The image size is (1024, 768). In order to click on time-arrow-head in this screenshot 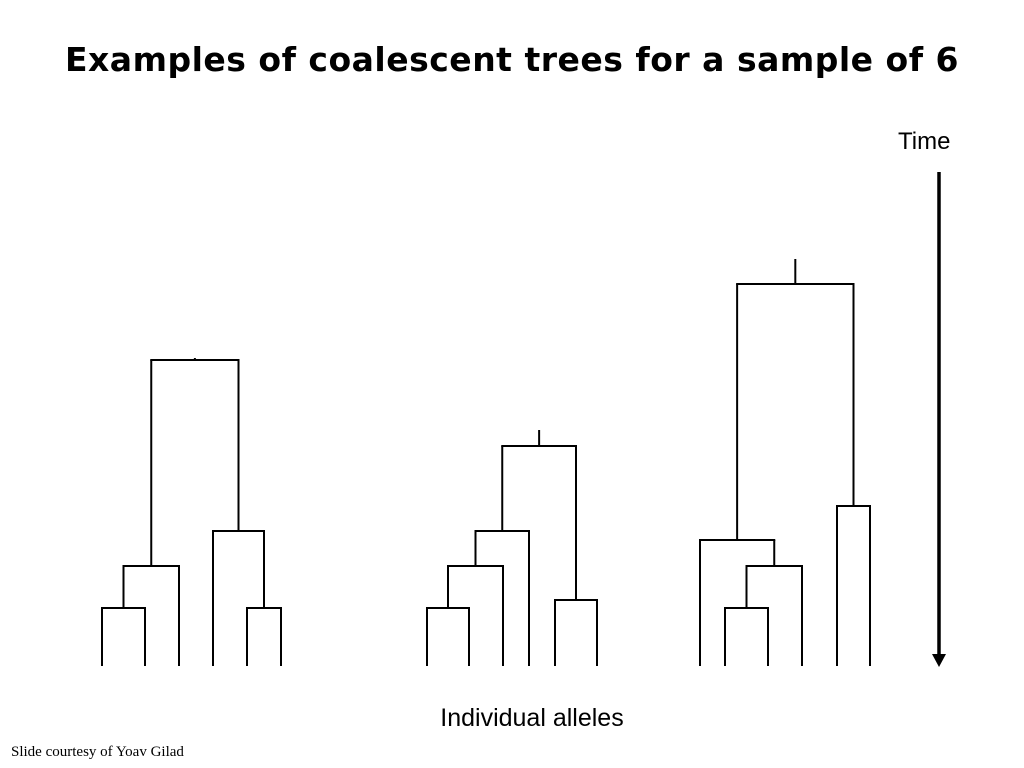, I will do `click(939, 660)`.